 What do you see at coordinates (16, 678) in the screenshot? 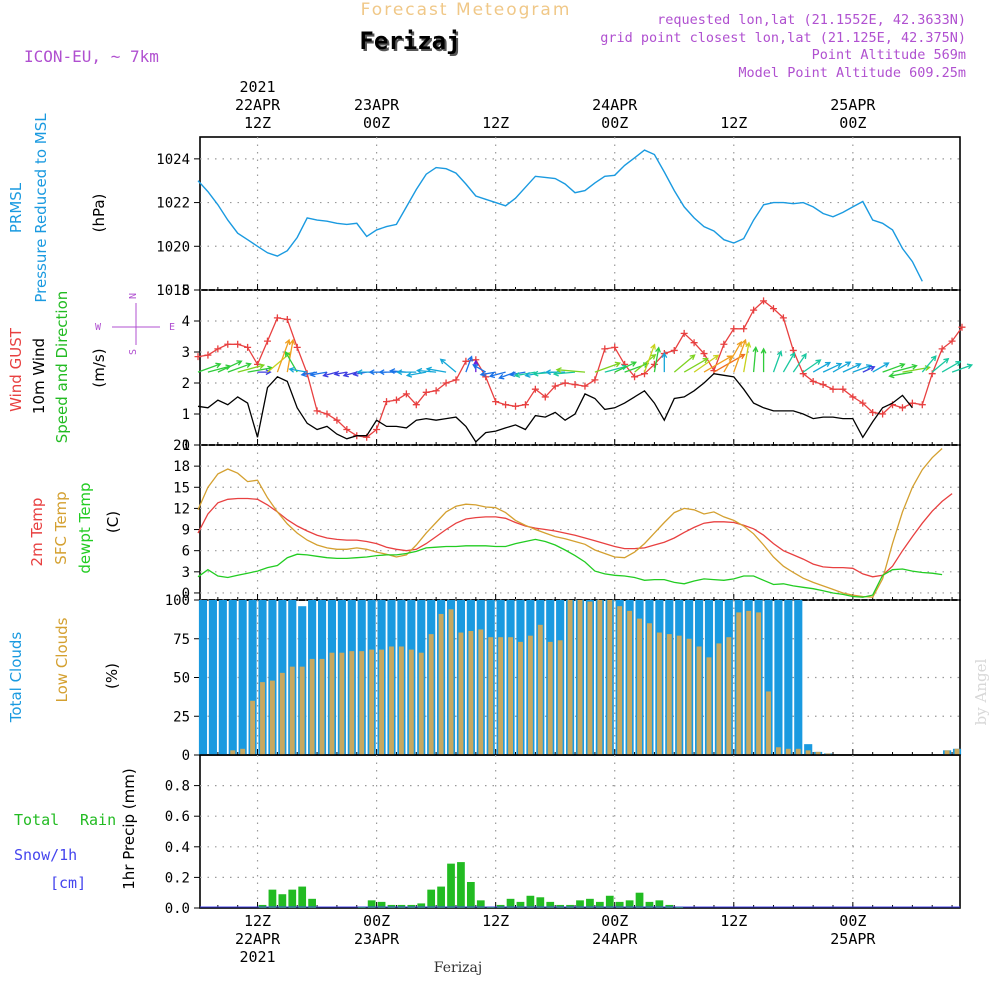
I see `label-total-clouds: Total Clouds` at bounding box center [16, 678].